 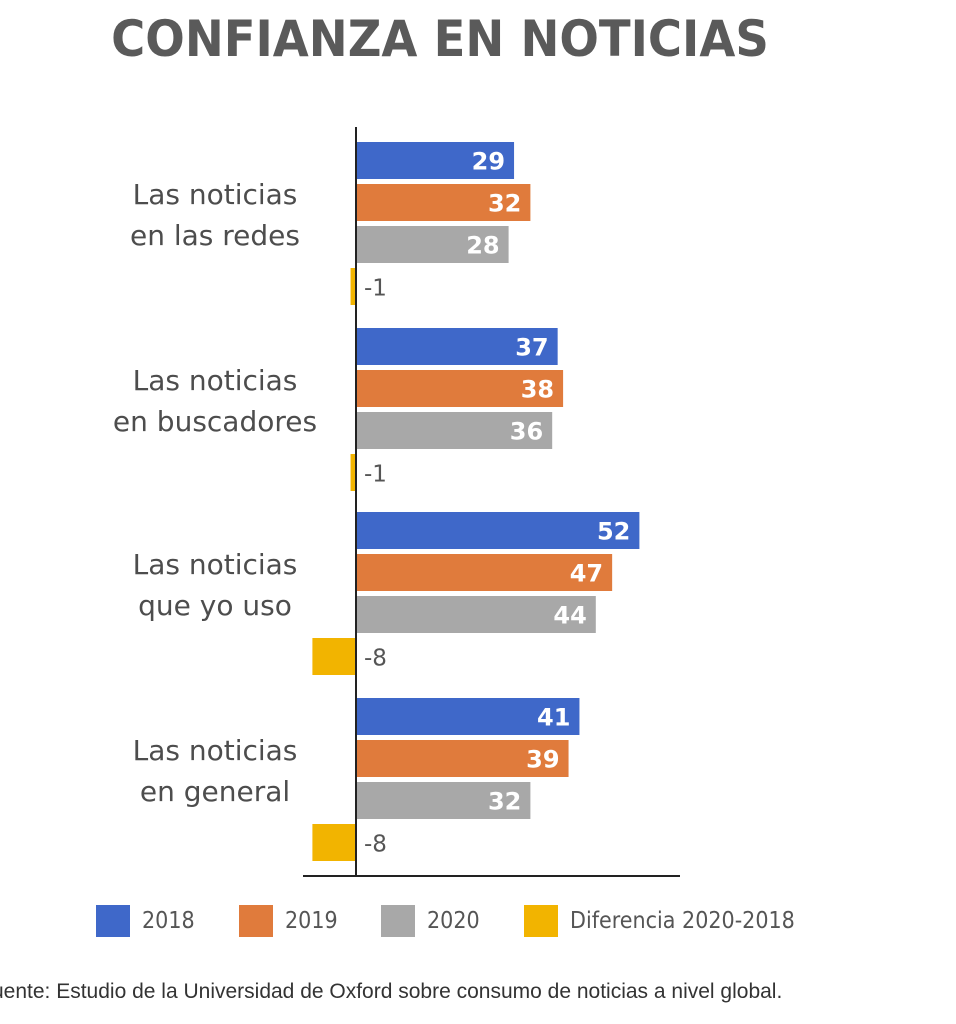 I want to click on value-label-2019-cat4: 39, so click(x=542, y=760).